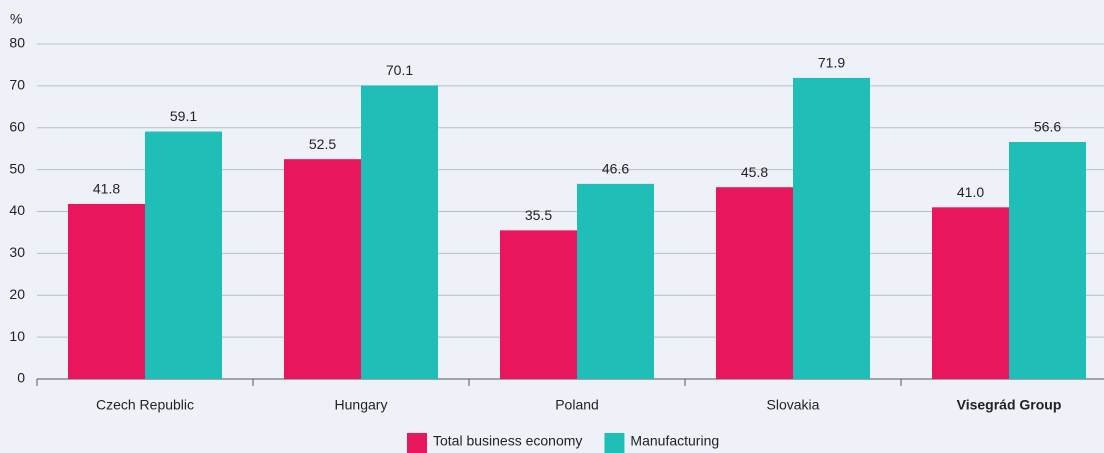 Image resolution: width=1104 pixels, height=453 pixels. Describe the element at coordinates (831, 63) in the screenshot. I see `value-label: 71.9` at that location.